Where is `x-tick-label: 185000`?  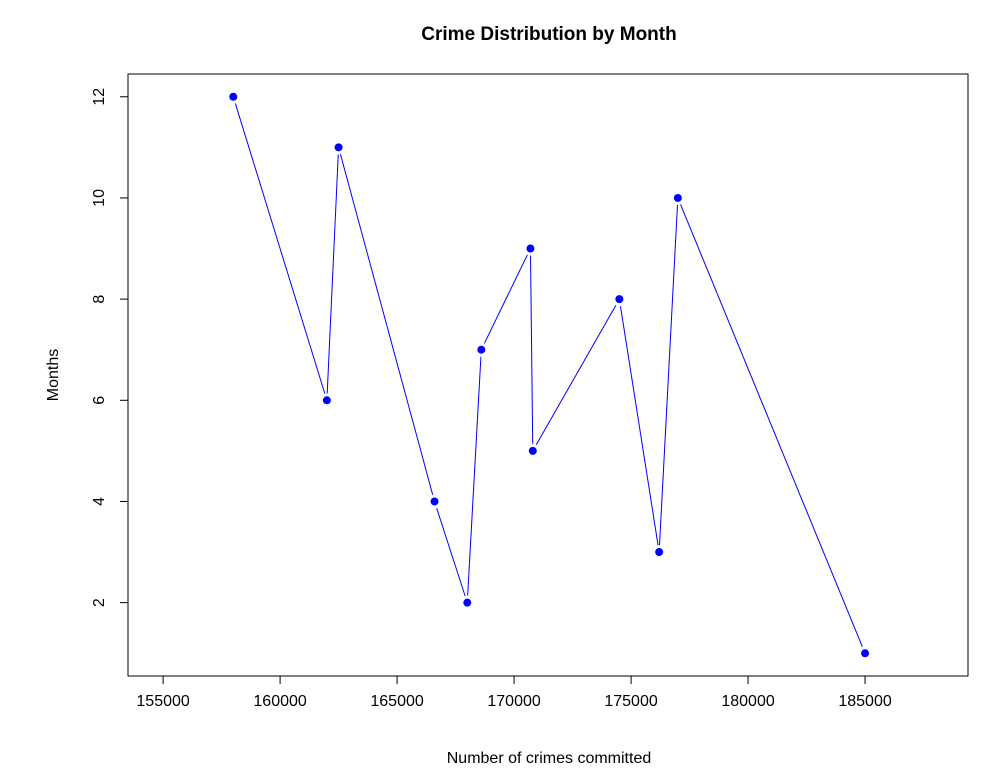
x-tick-label: 185000 is located at coordinates (864, 701).